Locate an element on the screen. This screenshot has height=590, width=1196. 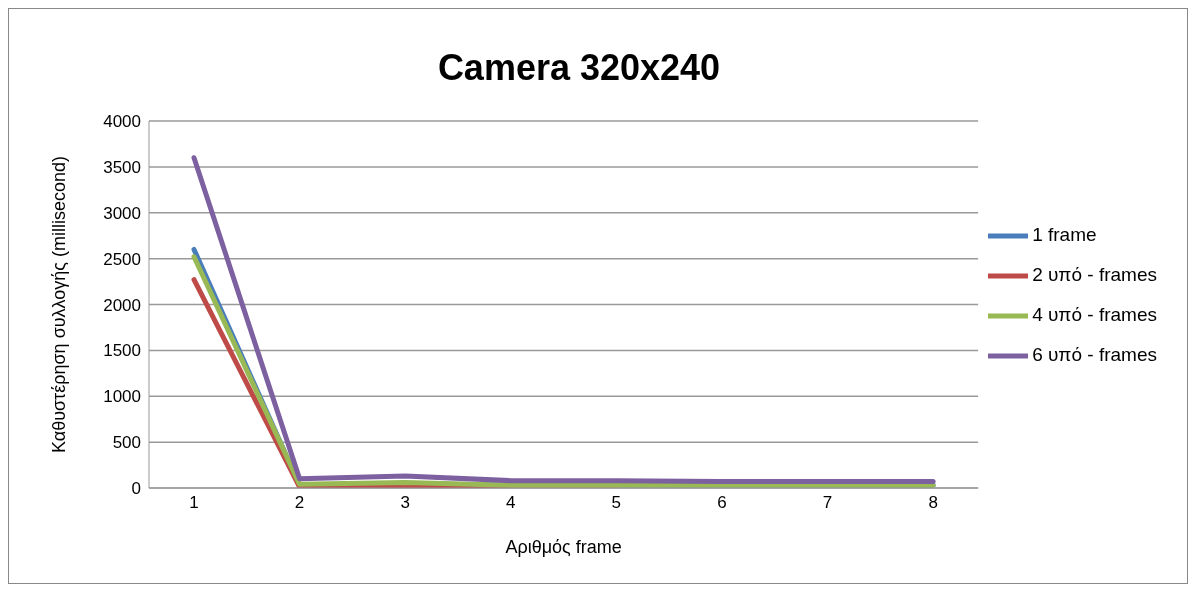
y-tick-label: 0 is located at coordinates (136, 489).